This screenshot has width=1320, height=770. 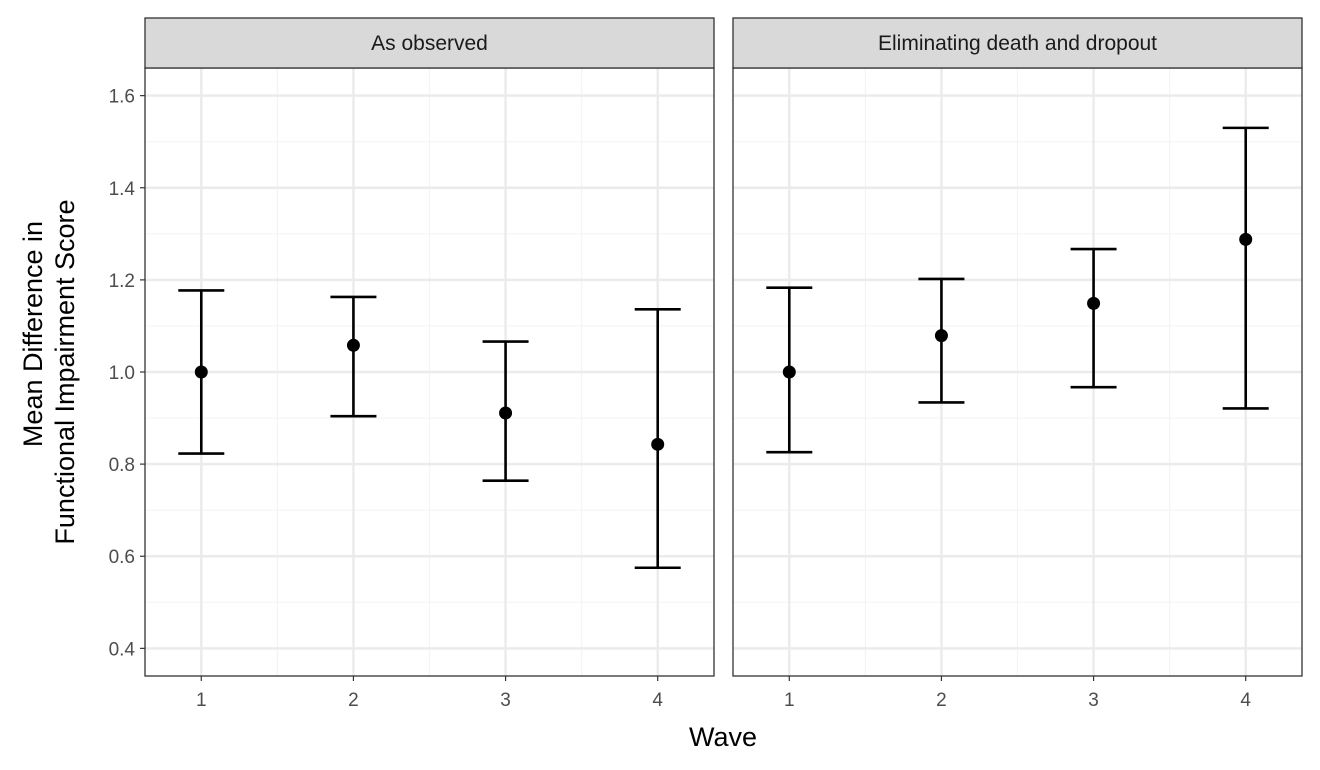 I want to click on x-axis-title: Wave, so click(x=723, y=737).